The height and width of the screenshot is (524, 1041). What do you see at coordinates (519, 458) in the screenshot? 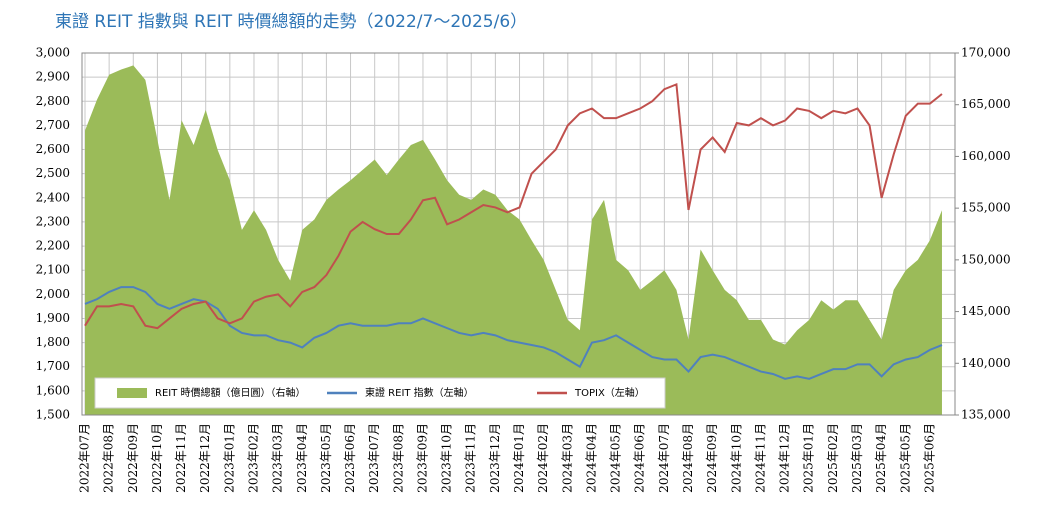
I see `x-tick-label: 2024年01月` at bounding box center [519, 458].